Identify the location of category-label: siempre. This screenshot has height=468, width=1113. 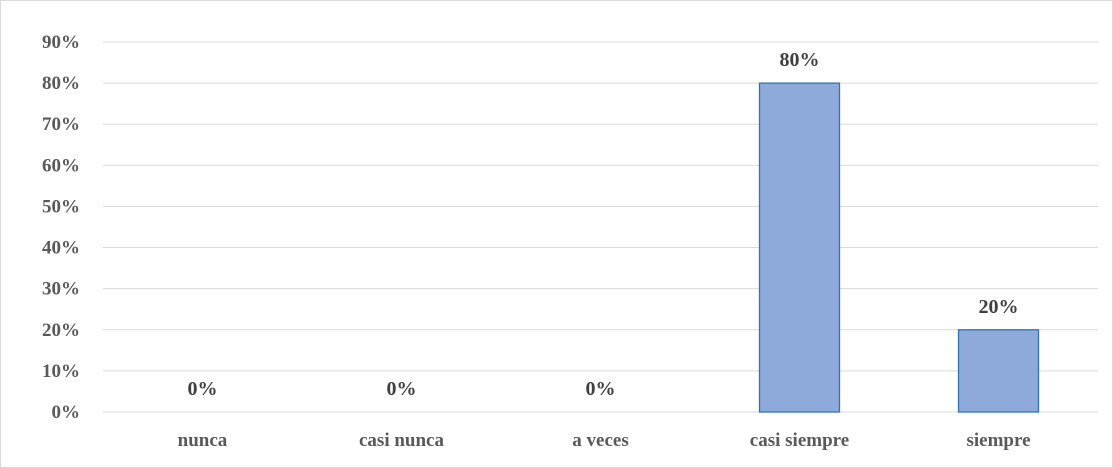
(998, 440).